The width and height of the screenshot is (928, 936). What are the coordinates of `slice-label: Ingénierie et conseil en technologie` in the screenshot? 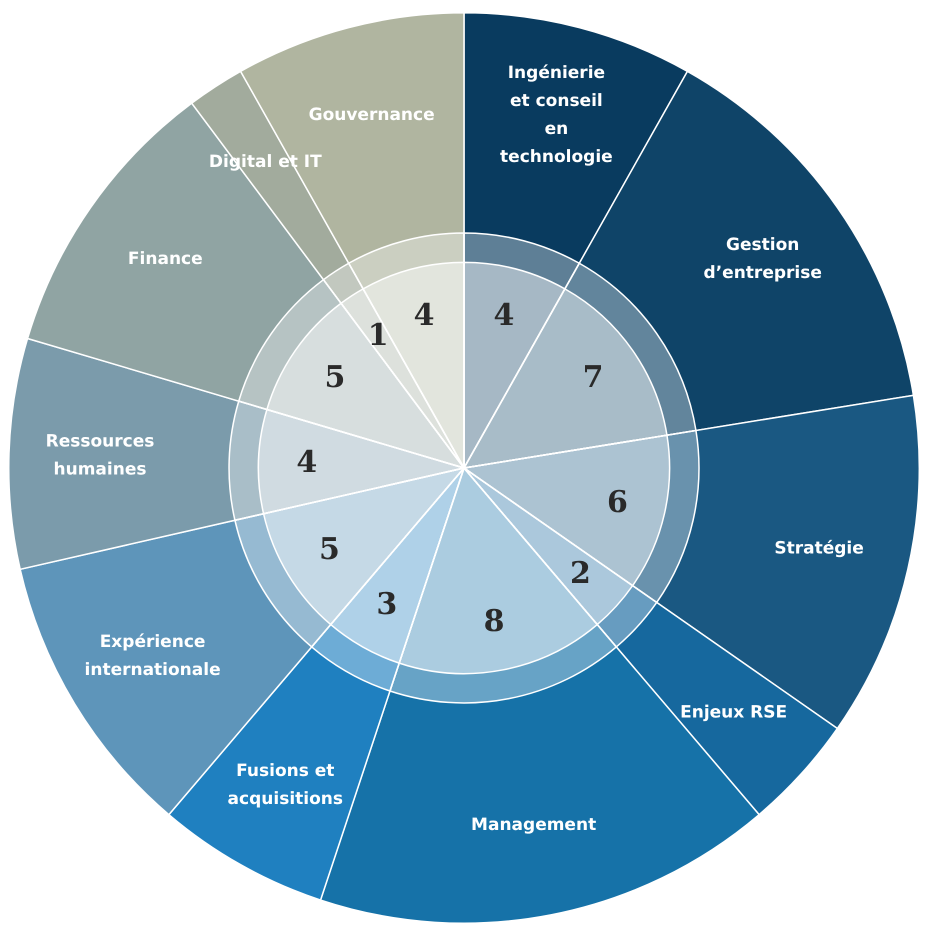 It's located at (556, 115).